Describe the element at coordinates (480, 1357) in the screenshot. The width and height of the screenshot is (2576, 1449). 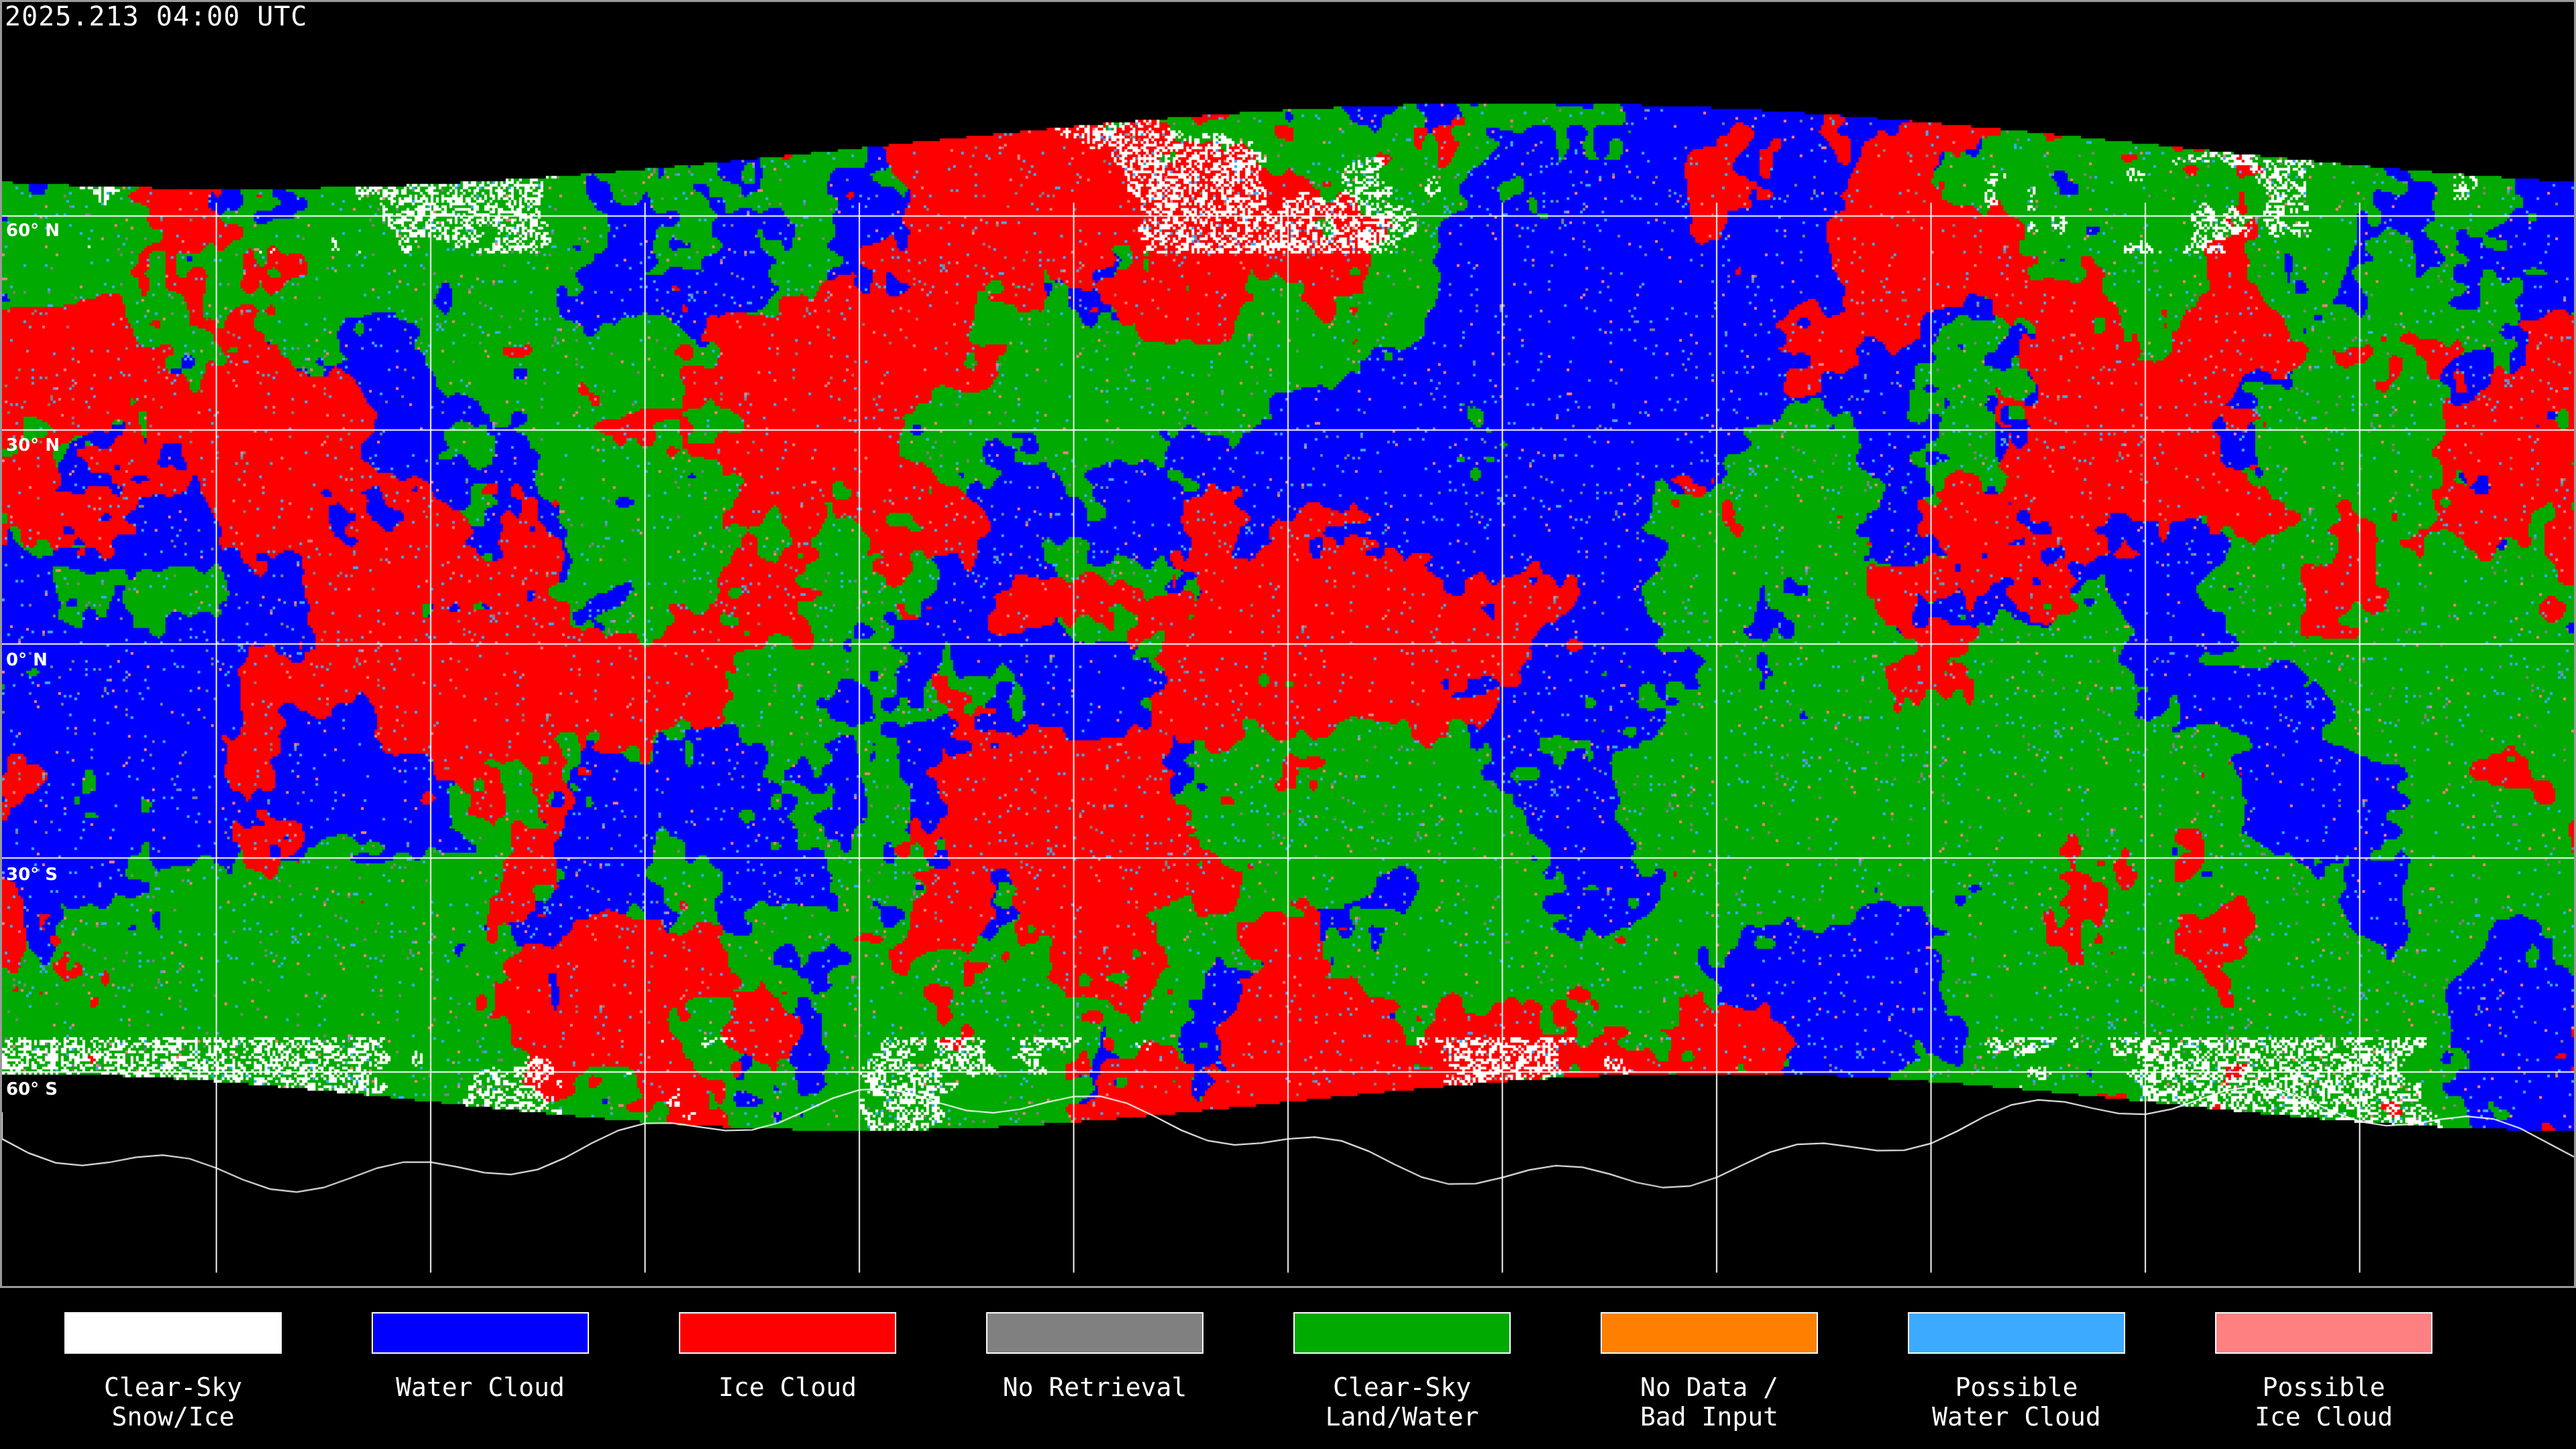
I see `legend-item-water-cloud: Water Cloud` at that location.